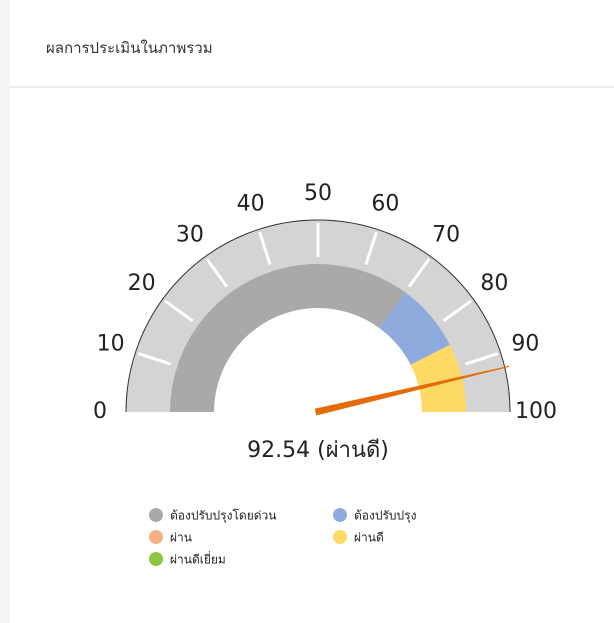  Describe the element at coordinates (251, 204) in the screenshot. I see `gauge-tick-label: 40` at that location.